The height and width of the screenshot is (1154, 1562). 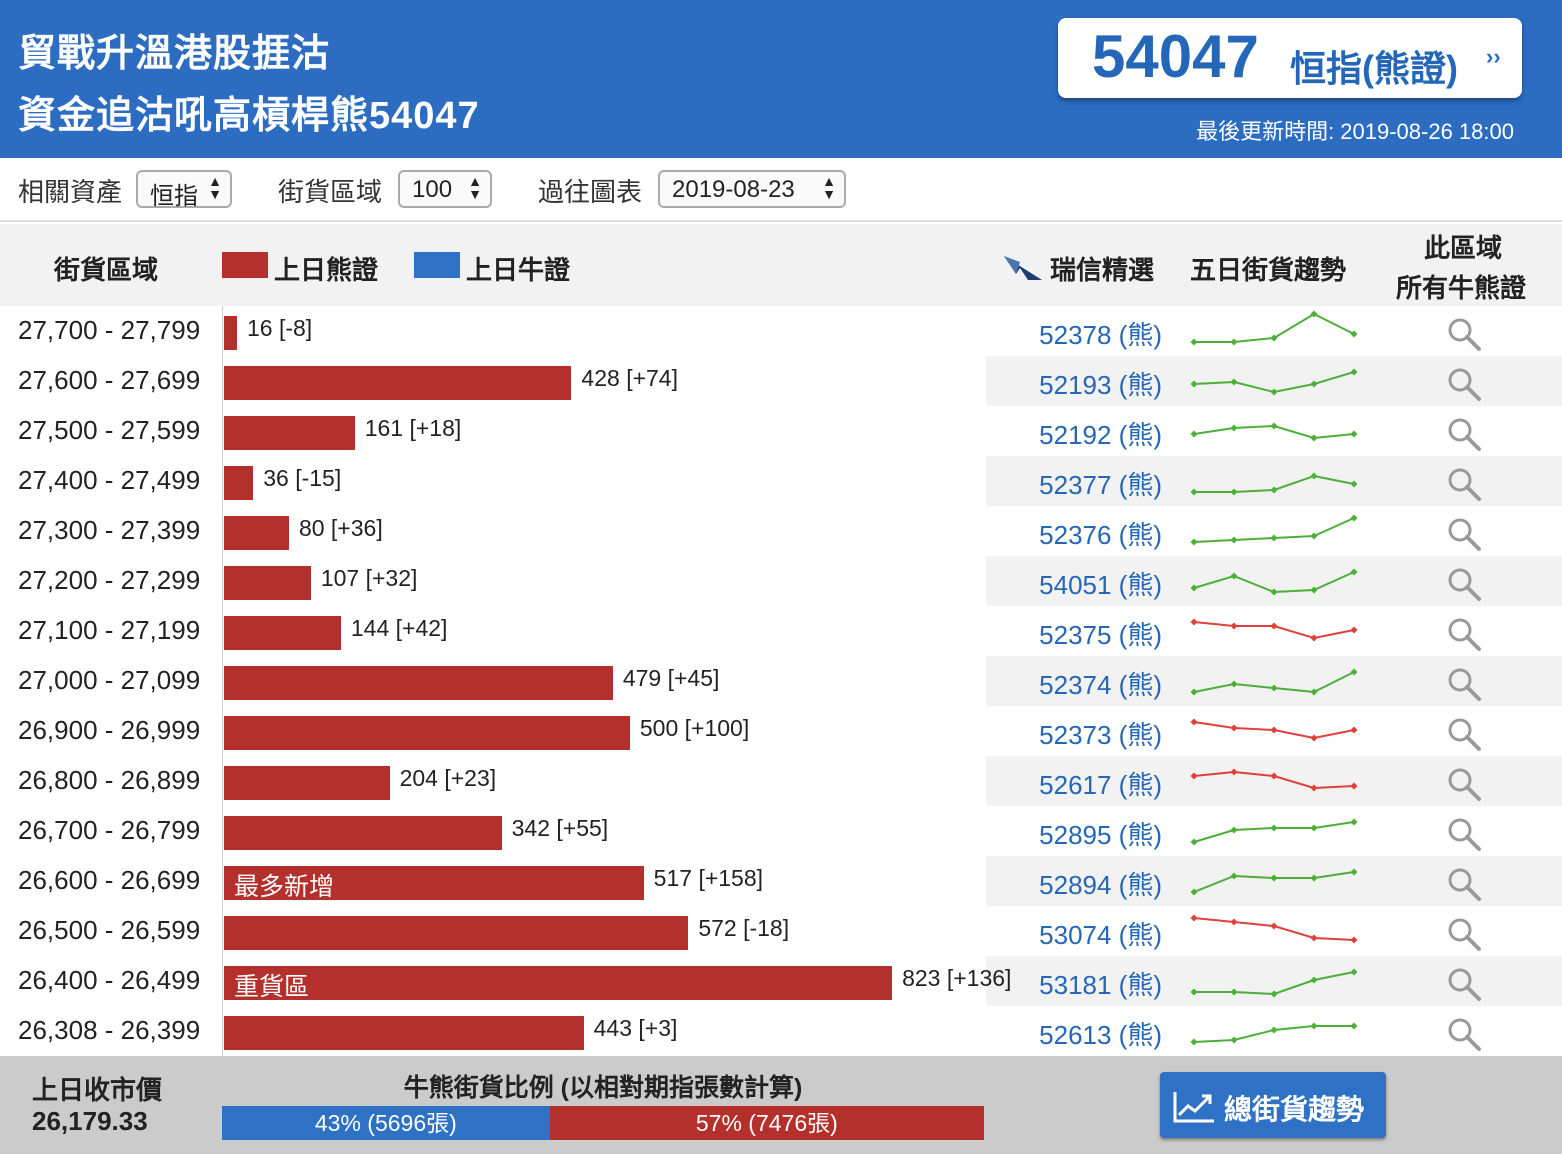 What do you see at coordinates (1100, 585) in the screenshot?
I see `warrant-code-link: 54051 (熊)` at bounding box center [1100, 585].